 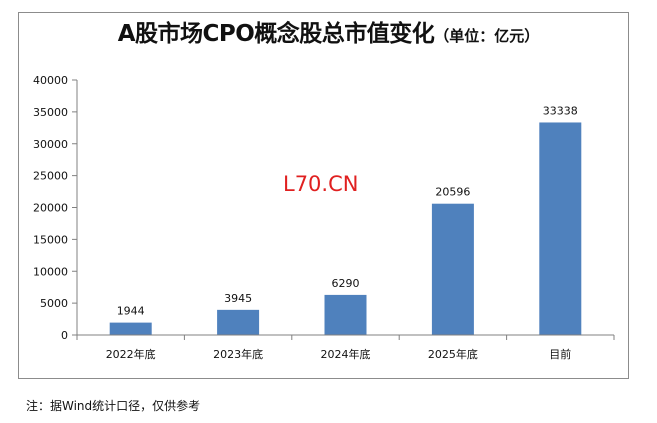 I want to click on y-tick-label: 15000, so click(x=50, y=239).